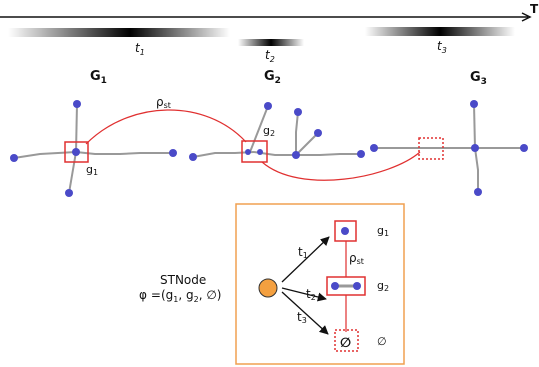 The height and width of the screenshot is (367, 539). What do you see at coordinates (383, 286) in the screenshot?
I see `inset-label-g2: g2` at bounding box center [383, 286].